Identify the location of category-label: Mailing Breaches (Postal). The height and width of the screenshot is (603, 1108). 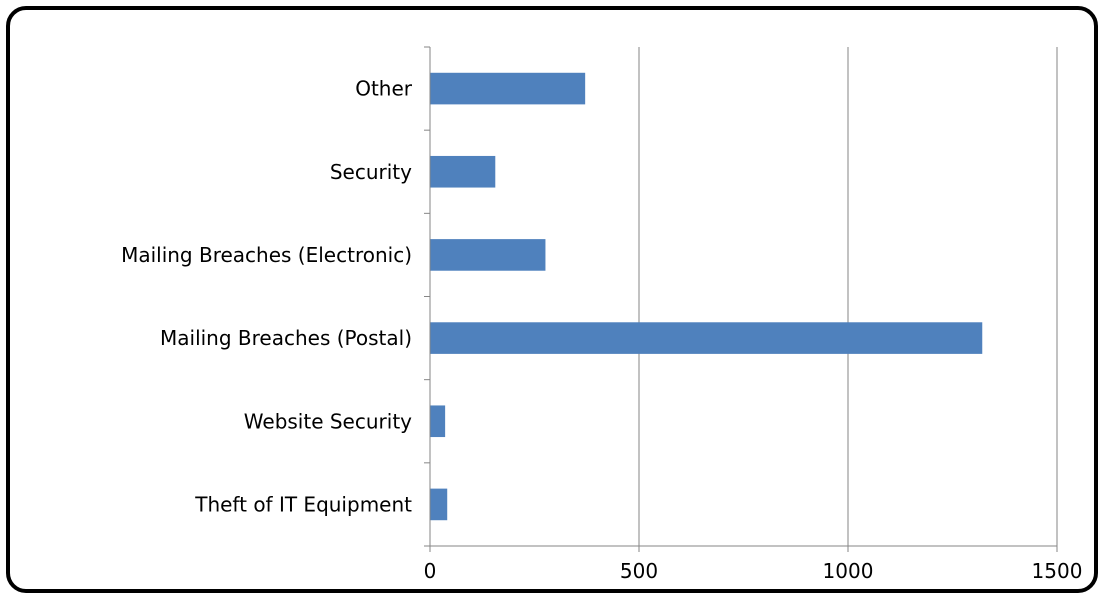
(286, 338).